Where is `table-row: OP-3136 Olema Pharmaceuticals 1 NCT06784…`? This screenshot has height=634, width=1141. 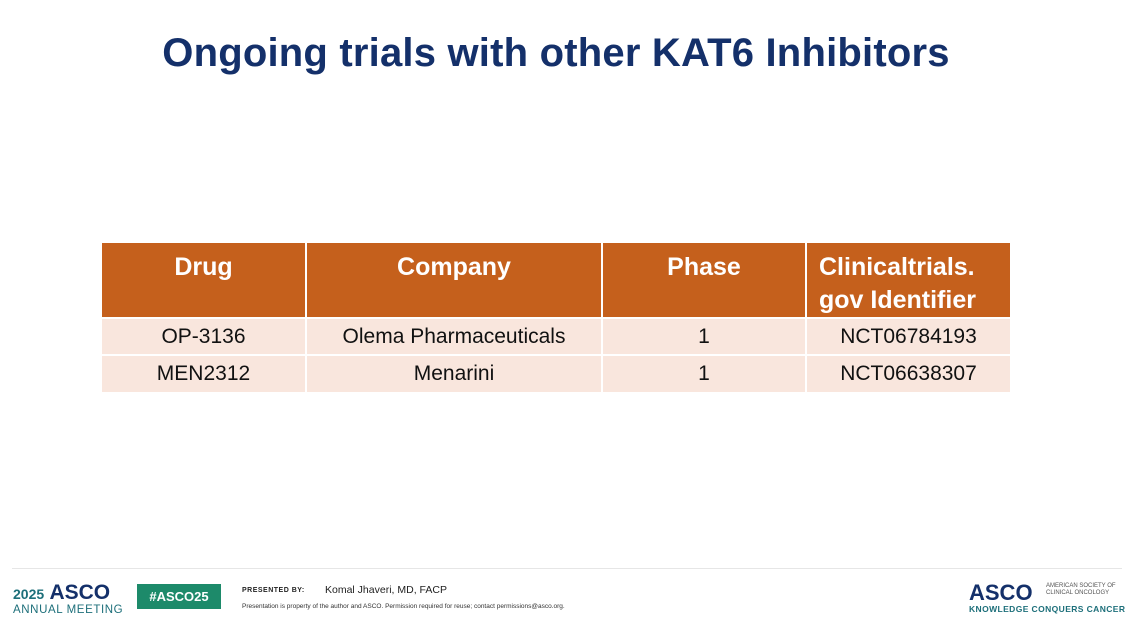
table-row: OP-3136 Olema Pharmaceuticals 1 NCT06784… is located at coordinates (556, 336).